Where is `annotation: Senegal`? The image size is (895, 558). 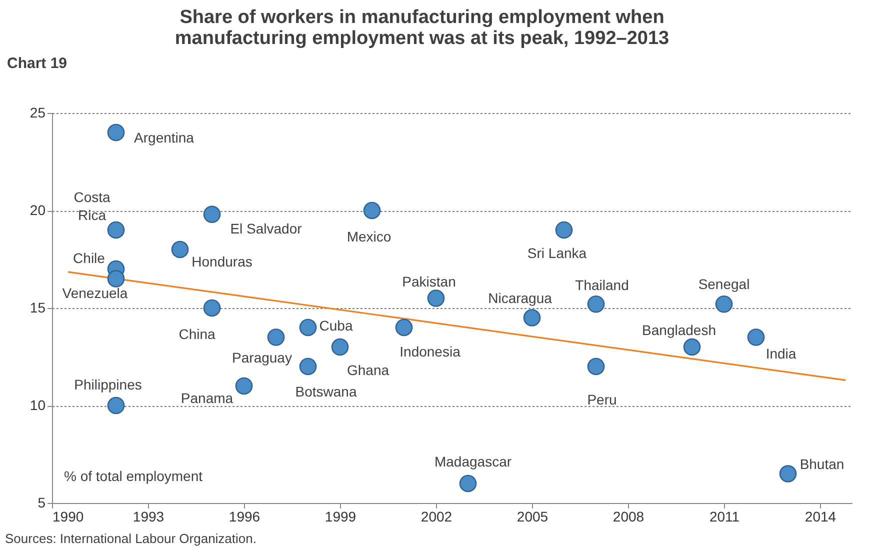 annotation: Senegal is located at coordinates (724, 284).